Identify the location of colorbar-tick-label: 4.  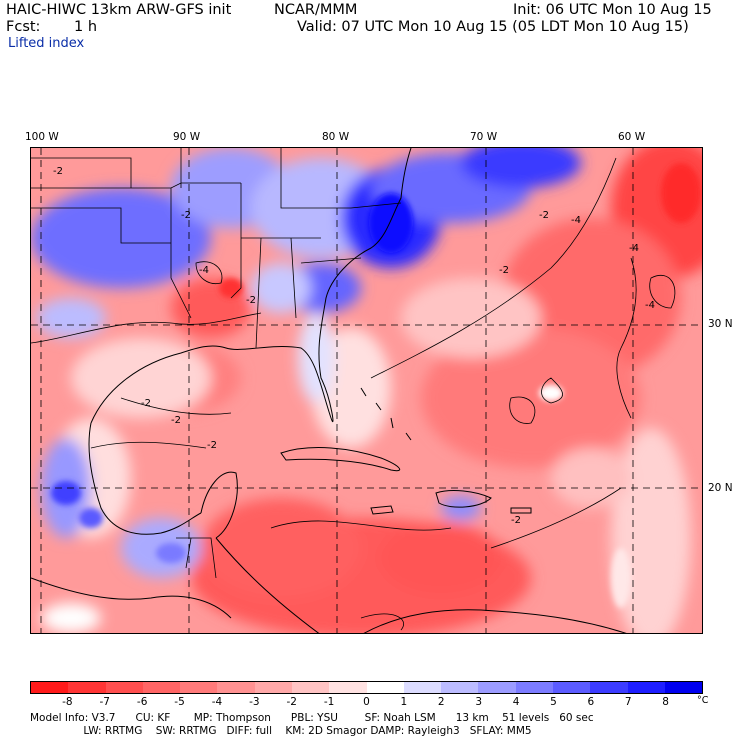
(516, 702).